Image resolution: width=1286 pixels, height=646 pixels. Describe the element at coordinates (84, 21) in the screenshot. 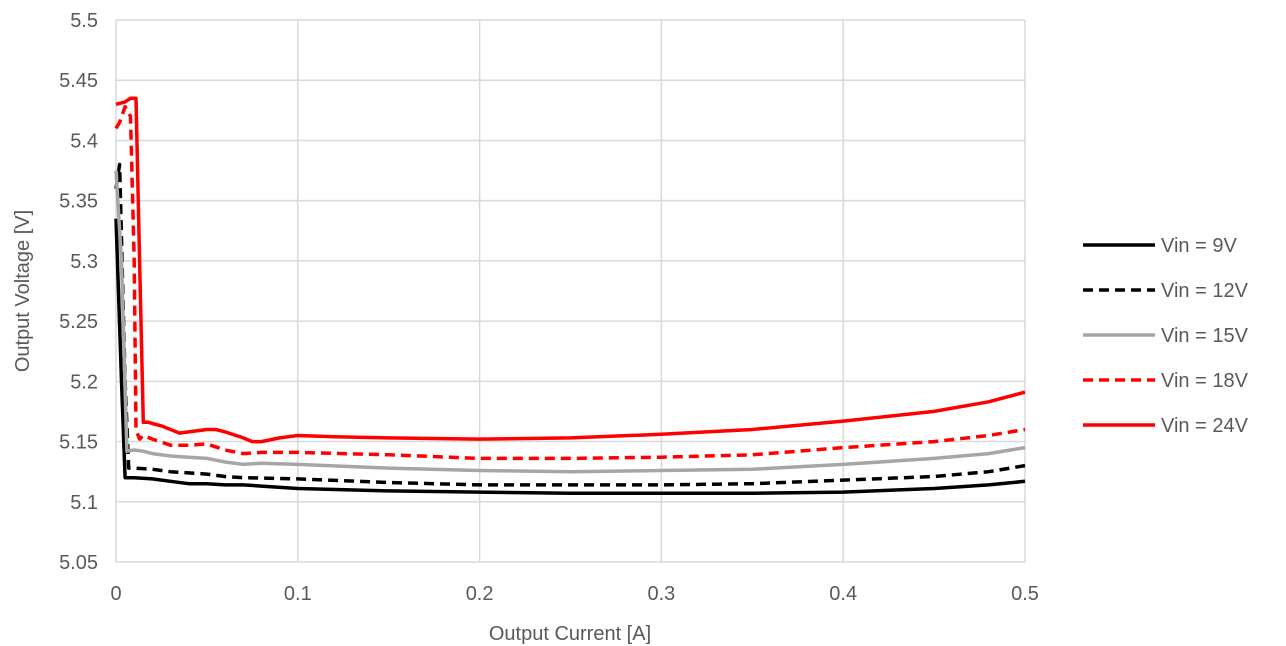

I see `y-tick-label: 5.5` at that location.